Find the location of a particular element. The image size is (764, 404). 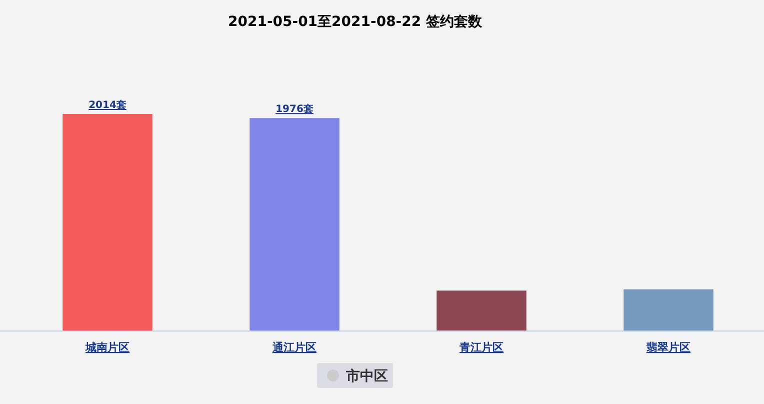

legend: 市中区 is located at coordinates (355, 375).